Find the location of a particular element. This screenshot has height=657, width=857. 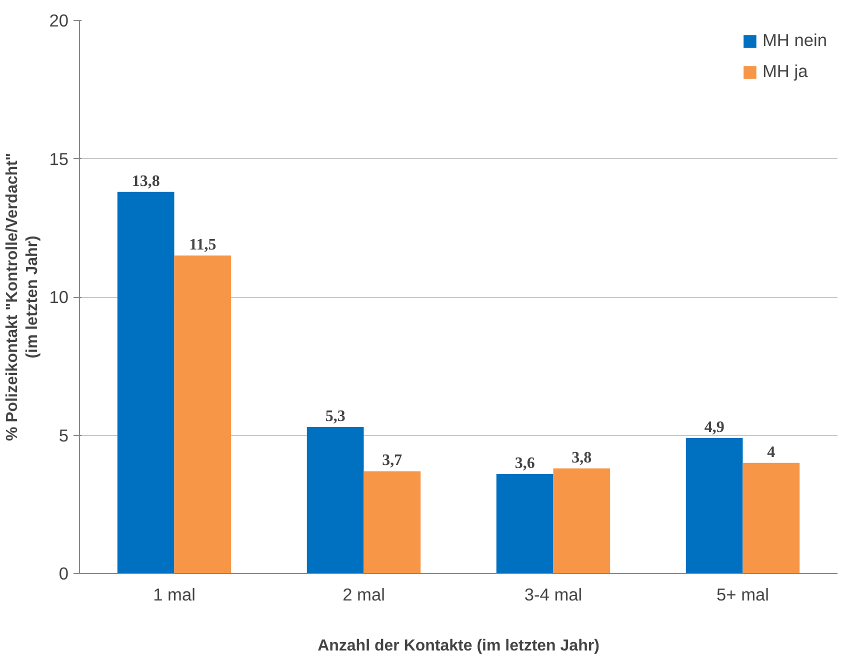

data-label: 3,8 is located at coordinates (582, 457).